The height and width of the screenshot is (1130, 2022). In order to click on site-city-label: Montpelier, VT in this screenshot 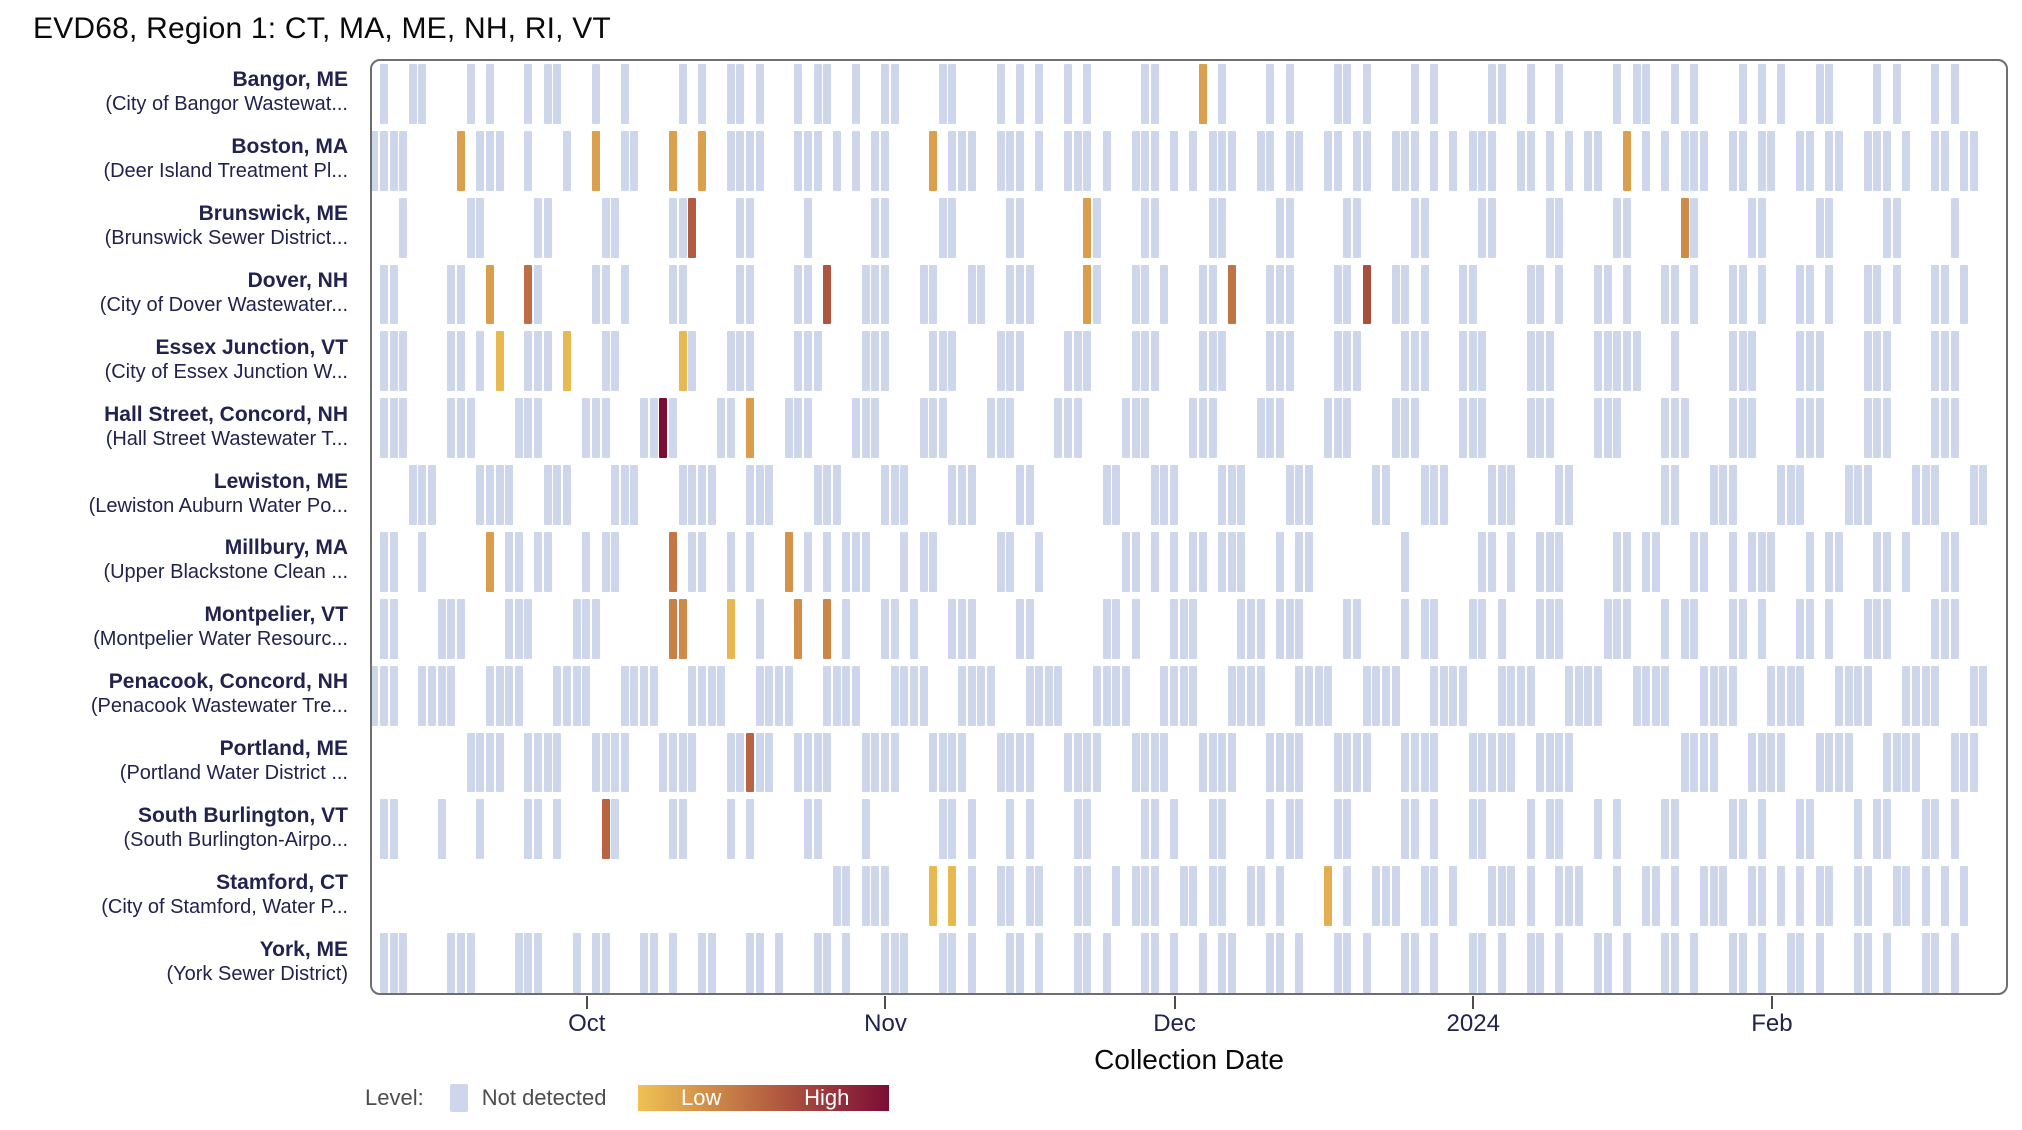, I will do `click(276, 615)`.